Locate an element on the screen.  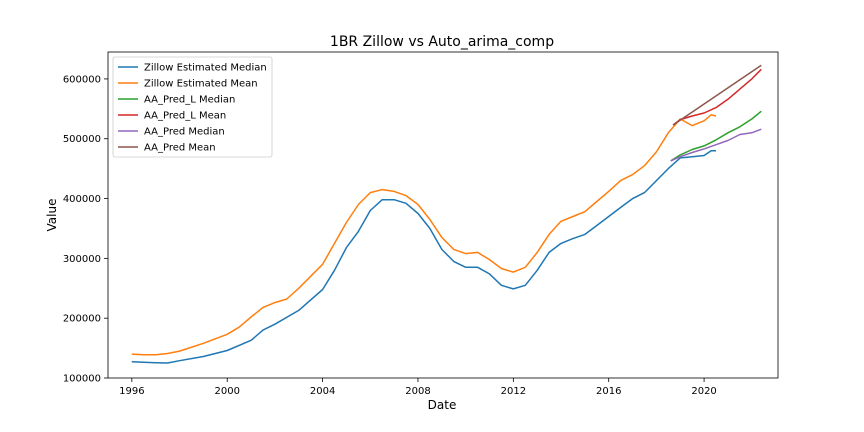
x-tick-label: 2004 is located at coordinates (322, 391).